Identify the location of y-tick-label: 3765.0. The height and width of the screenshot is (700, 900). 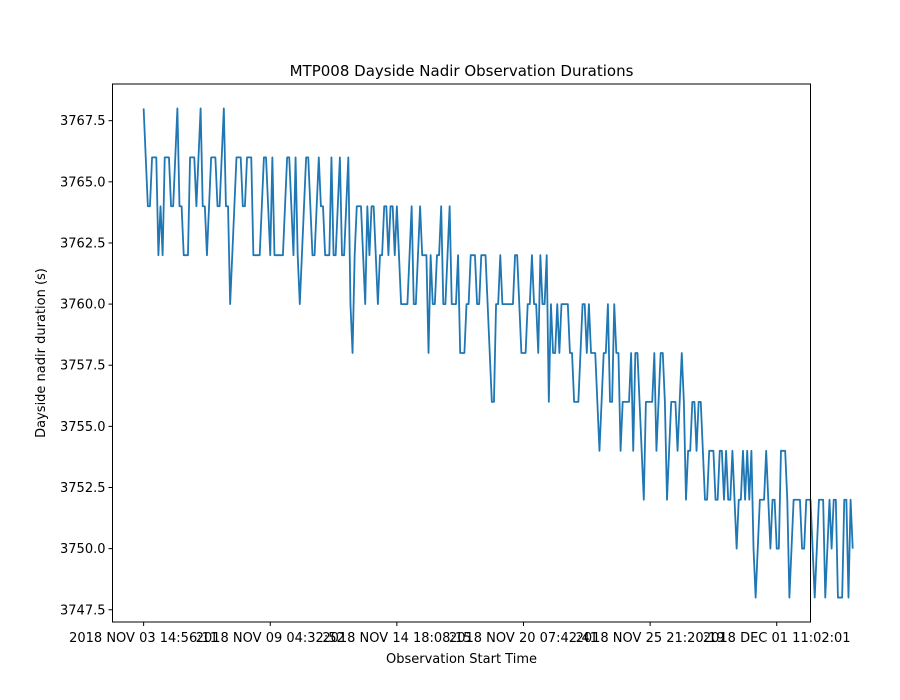
(83, 182).